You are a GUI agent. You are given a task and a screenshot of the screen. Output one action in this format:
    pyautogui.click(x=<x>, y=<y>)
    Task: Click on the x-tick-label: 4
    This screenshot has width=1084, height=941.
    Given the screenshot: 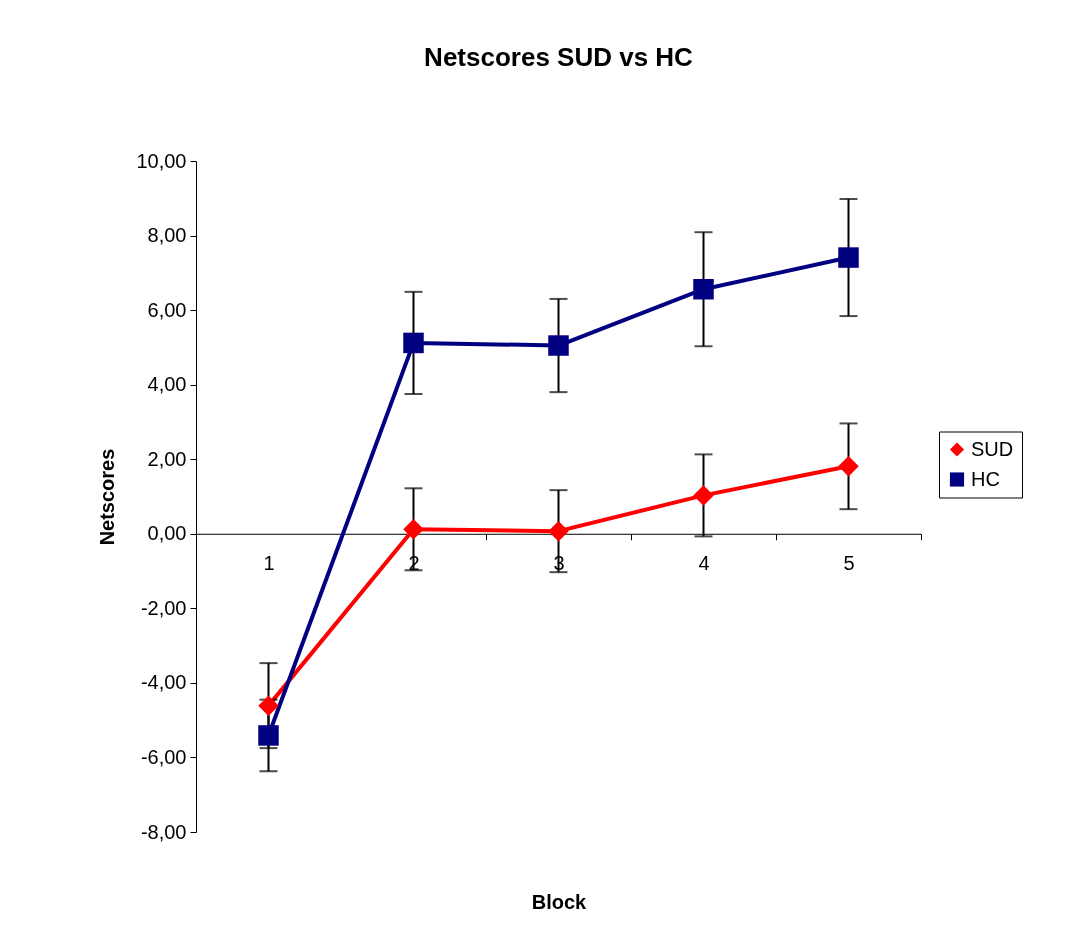 What is the action you would take?
    pyautogui.click(x=704, y=563)
    